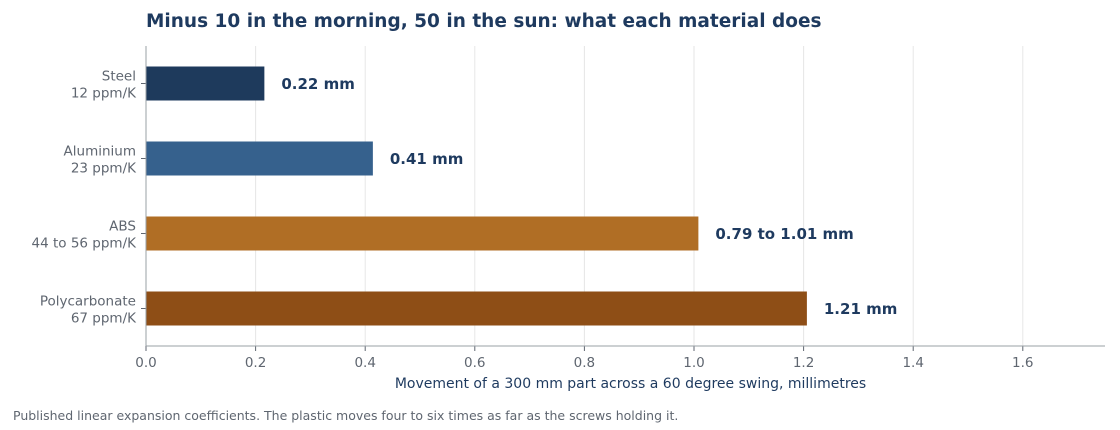  I want to click on category-name: Polycarbonate, so click(88, 302).